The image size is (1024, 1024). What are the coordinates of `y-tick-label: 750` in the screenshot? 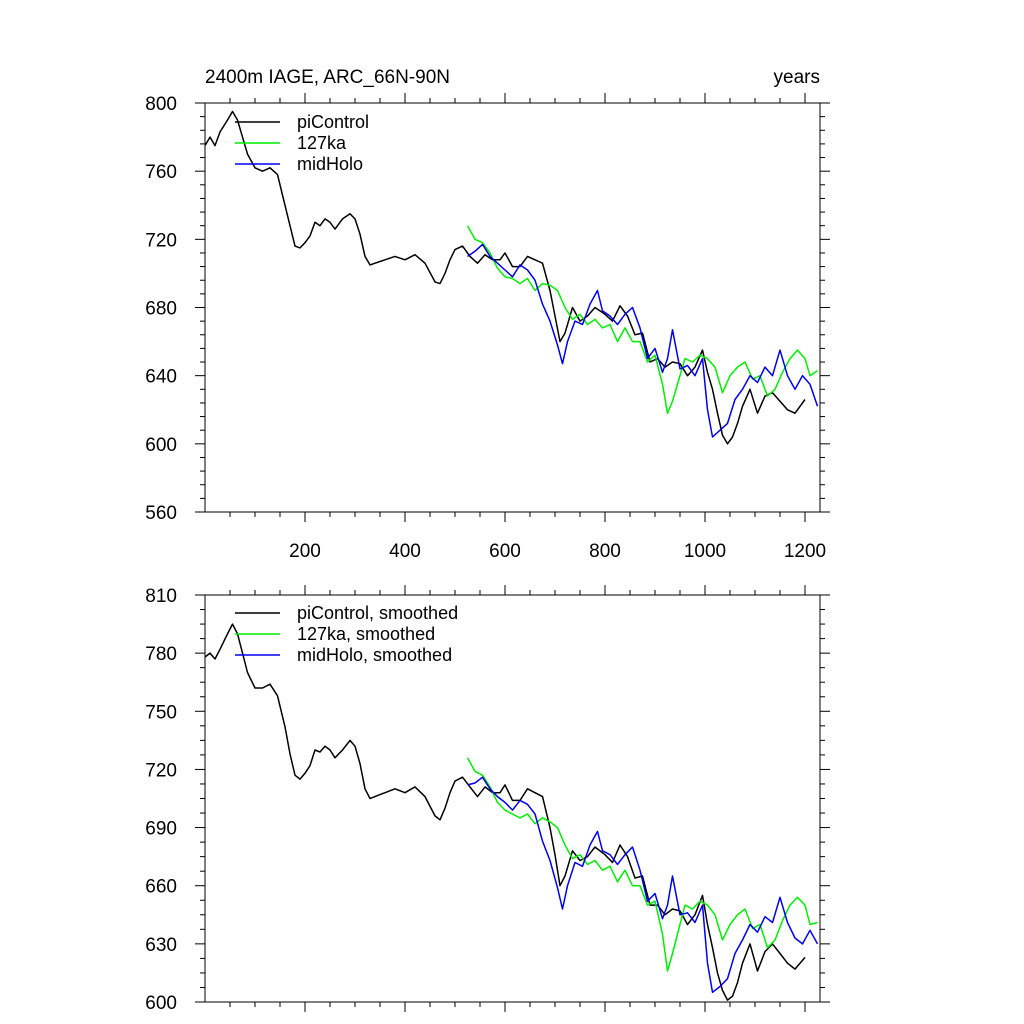 It's located at (161, 712).